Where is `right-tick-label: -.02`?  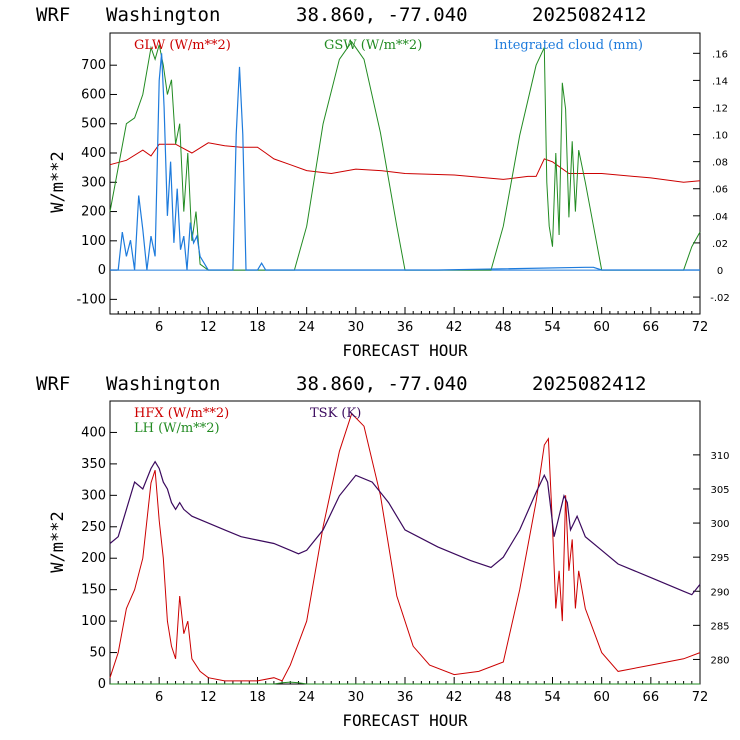
right-tick-label: -.02 is located at coordinates (720, 298).